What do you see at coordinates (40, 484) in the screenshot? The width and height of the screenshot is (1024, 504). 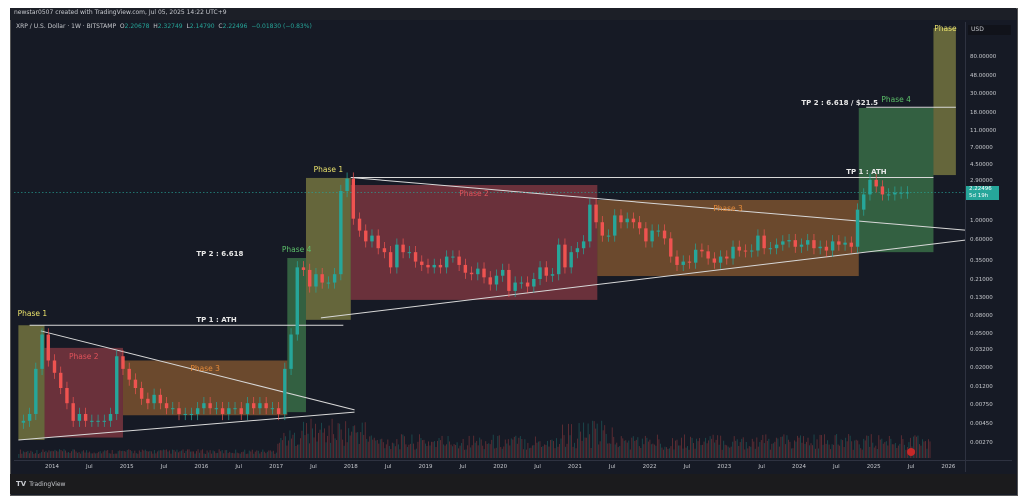 I see `tradingview-logo: TV TradingView` at bounding box center [40, 484].